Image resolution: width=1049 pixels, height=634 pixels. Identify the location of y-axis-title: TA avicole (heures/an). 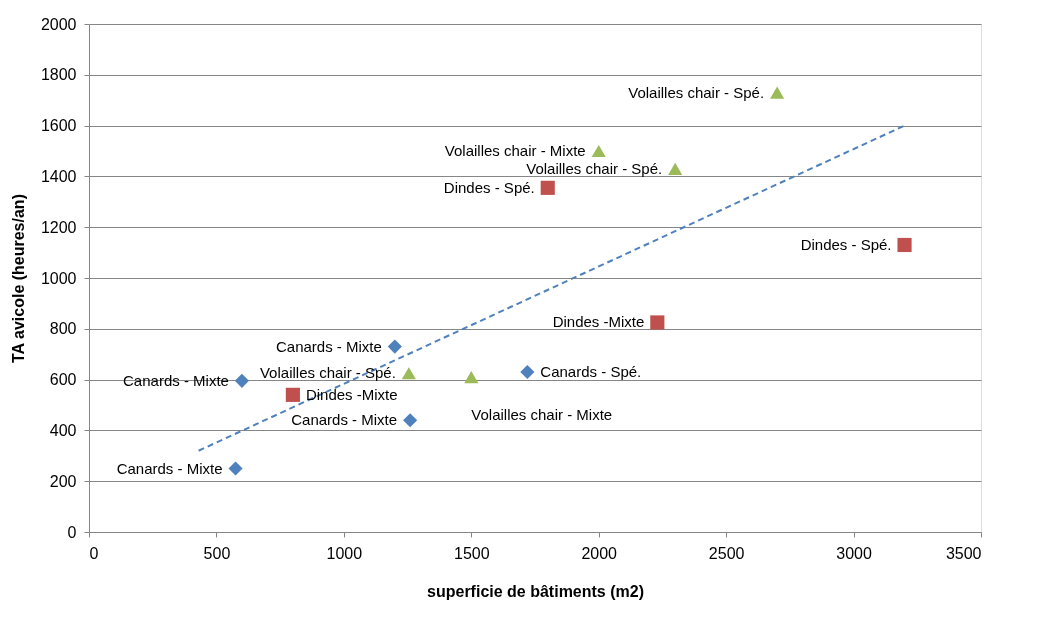
(18, 278).